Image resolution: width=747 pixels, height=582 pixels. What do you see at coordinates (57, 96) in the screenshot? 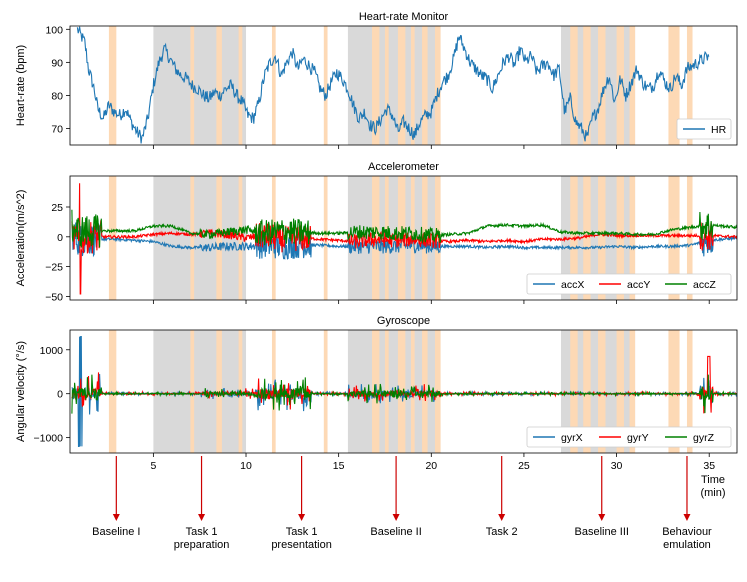
I see `y-tick-label: 80` at bounding box center [57, 96].